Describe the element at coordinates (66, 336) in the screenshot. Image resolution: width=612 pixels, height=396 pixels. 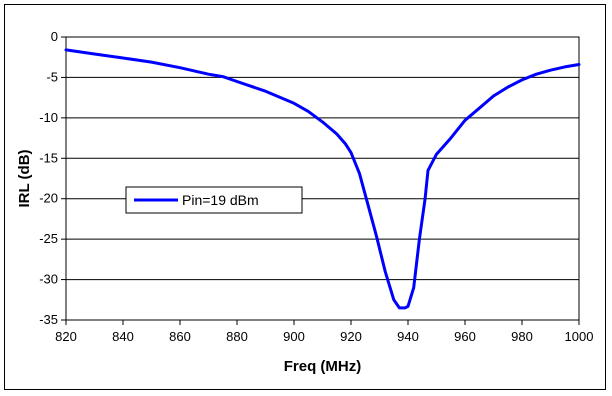
I see `x-tick-label: 820` at that location.